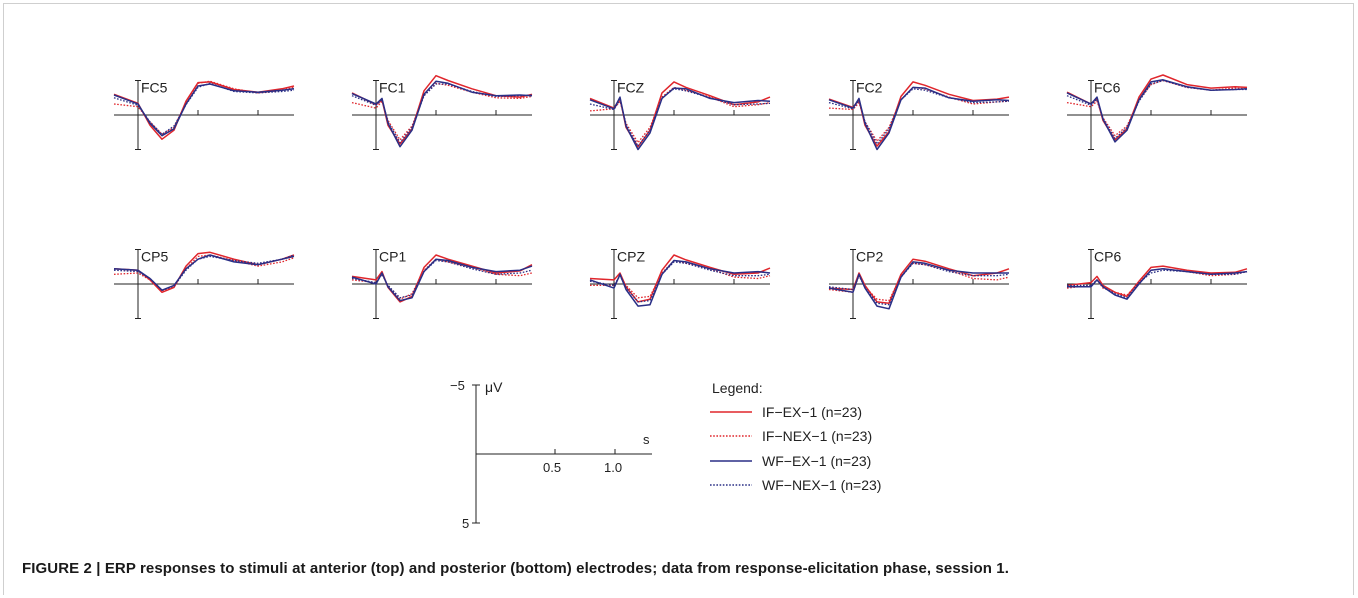  I want to click on panel-label: FC5, so click(154, 88).